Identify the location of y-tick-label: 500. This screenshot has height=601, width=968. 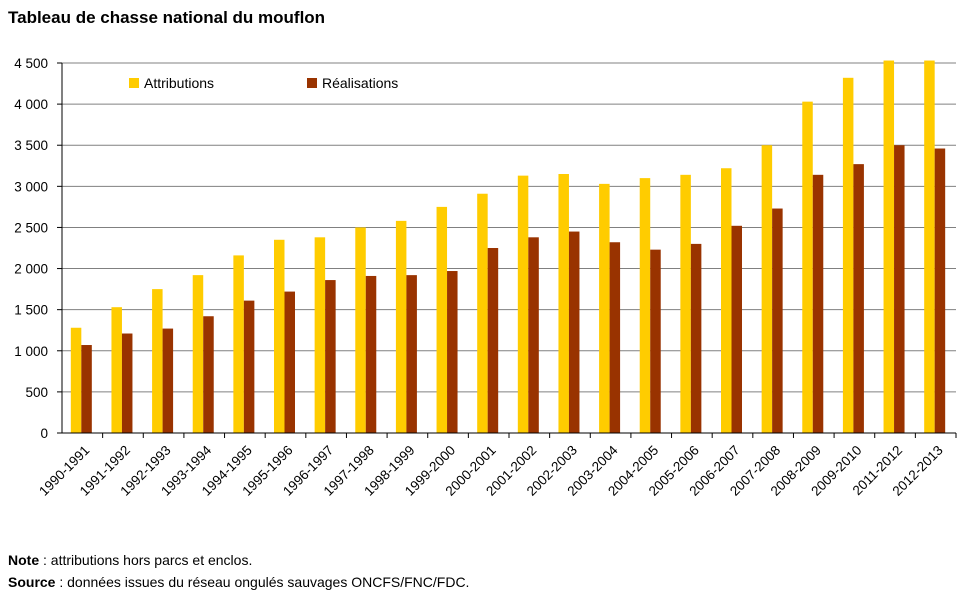
(36, 392).